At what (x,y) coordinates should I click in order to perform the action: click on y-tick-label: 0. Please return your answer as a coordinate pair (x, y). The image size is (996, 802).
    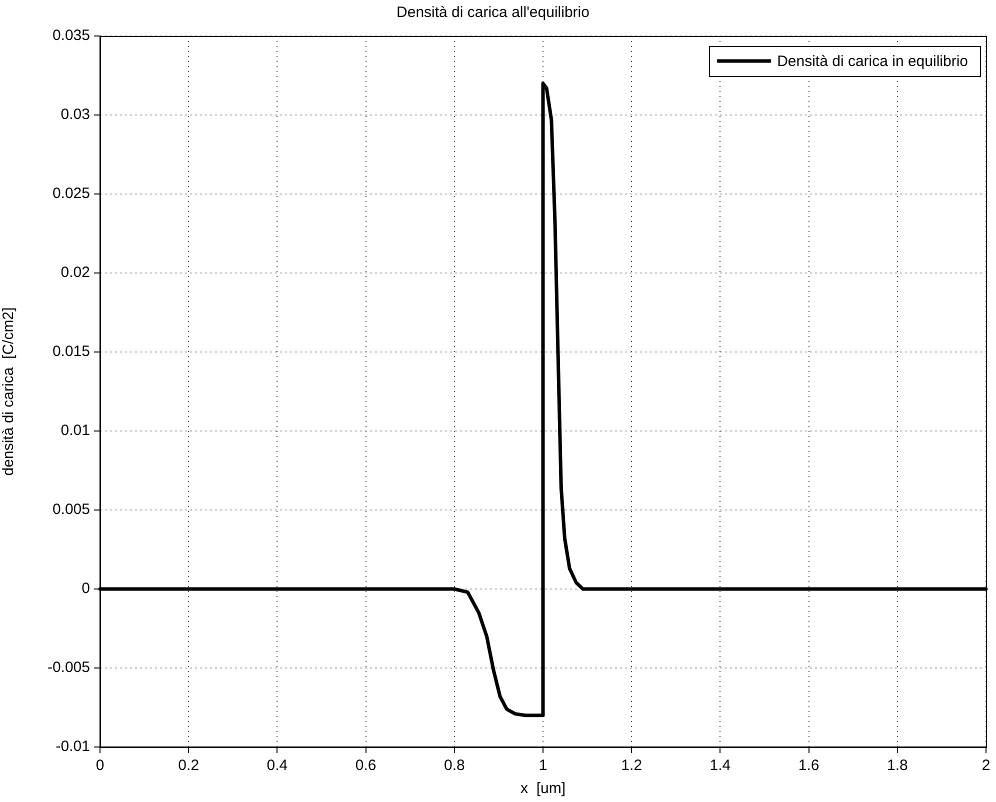
    Looking at the image, I should click on (86, 589).